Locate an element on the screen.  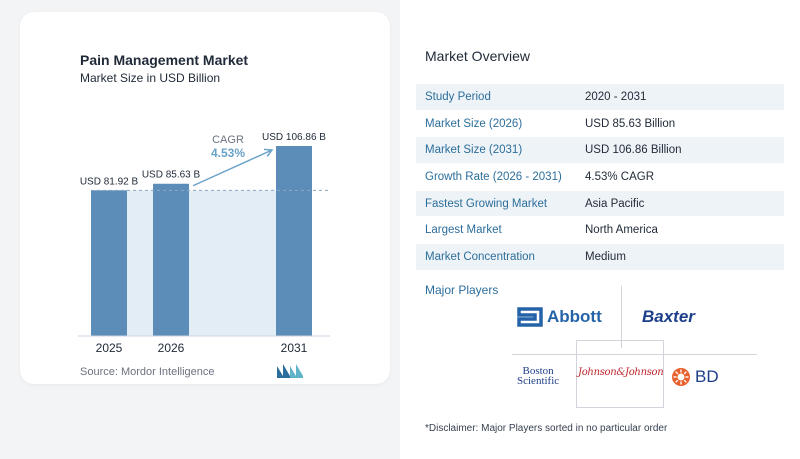
x-tick-2025: 2025 is located at coordinates (109, 348).